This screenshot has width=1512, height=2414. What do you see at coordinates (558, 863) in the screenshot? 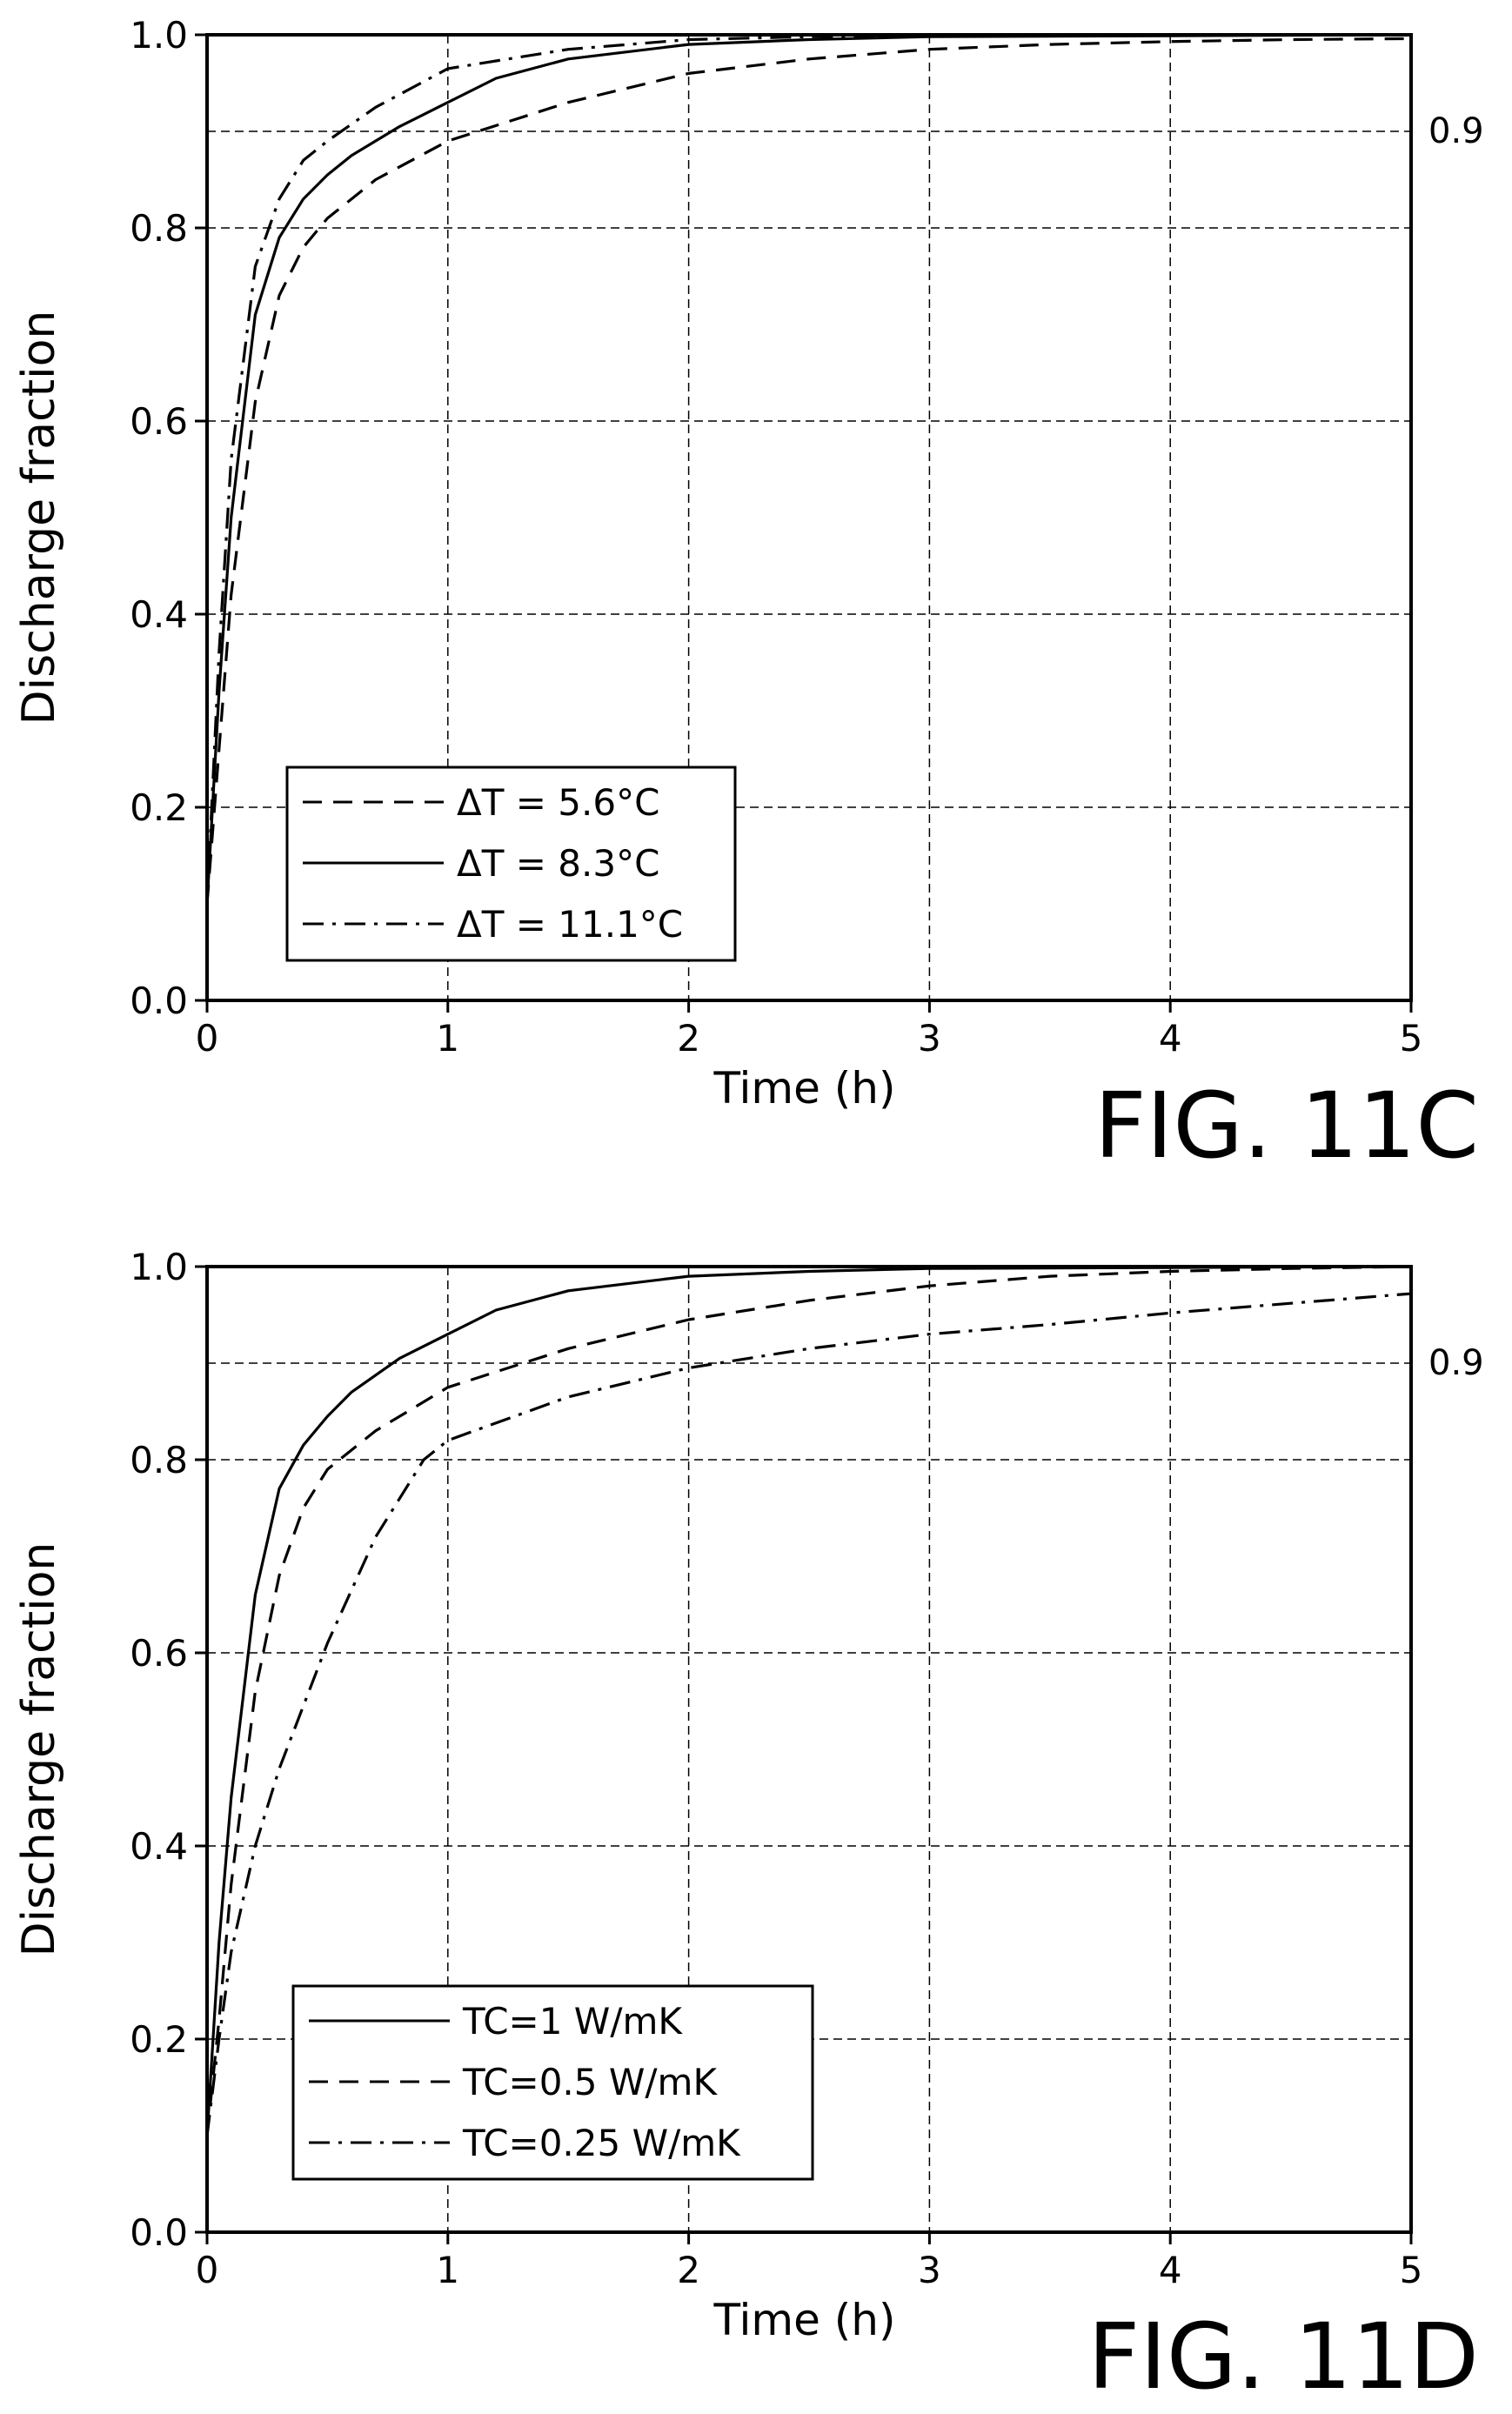
I see `legend-label-2: ΔT = 8.3°C` at bounding box center [558, 863].